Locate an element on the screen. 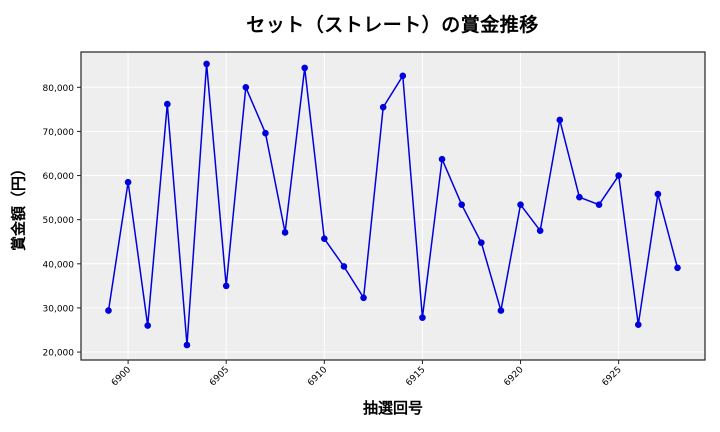 Image resolution: width=720 pixels, height=432 pixels. y-tick-label: 70,000 is located at coordinates (59, 133).